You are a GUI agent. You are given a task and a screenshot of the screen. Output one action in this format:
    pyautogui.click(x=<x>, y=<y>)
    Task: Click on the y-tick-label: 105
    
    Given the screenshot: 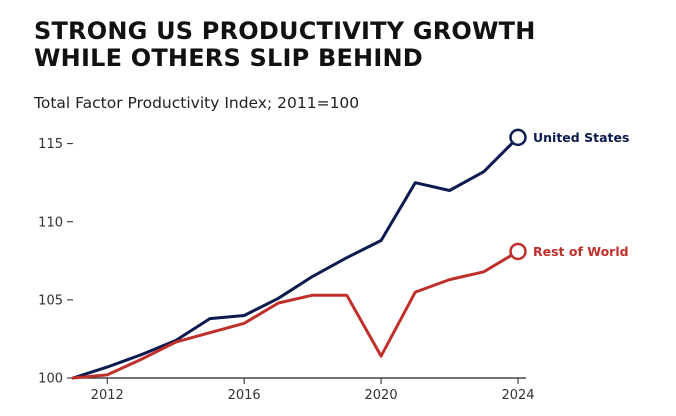 What is the action you would take?
    pyautogui.click(x=50, y=300)
    